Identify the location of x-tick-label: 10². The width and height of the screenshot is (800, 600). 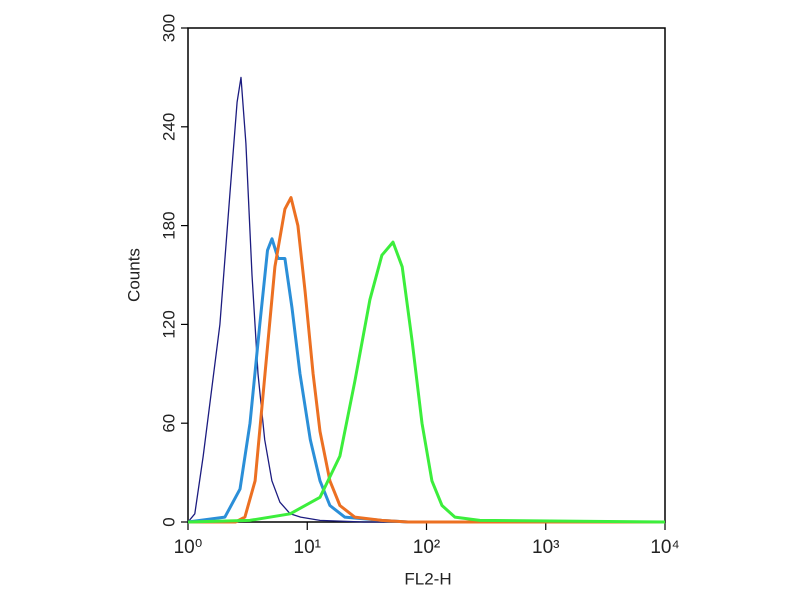
(426, 547).